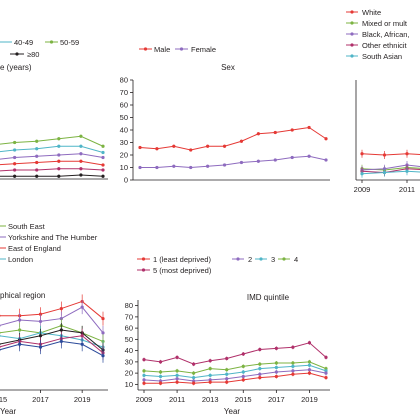  I want to click on imd-series-group, so click(235, 363).